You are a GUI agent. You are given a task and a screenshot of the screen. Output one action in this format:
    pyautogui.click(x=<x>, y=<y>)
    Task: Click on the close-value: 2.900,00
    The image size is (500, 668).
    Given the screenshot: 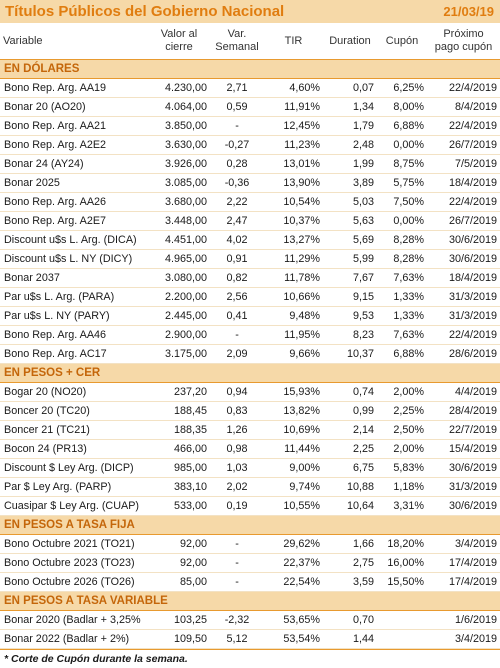 What is the action you would take?
    pyautogui.click(x=179, y=335)
    